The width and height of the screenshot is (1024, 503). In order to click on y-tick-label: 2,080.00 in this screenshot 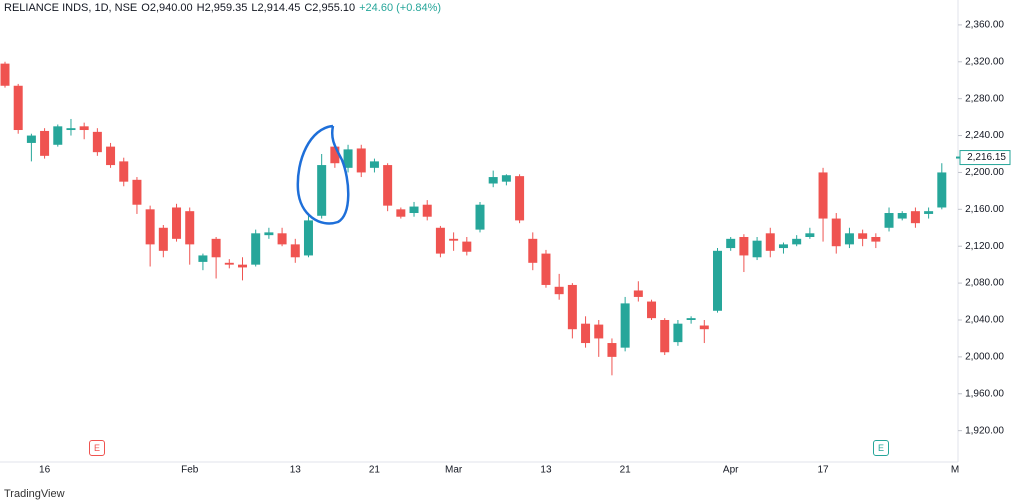, I will do `click(984, 283)`.